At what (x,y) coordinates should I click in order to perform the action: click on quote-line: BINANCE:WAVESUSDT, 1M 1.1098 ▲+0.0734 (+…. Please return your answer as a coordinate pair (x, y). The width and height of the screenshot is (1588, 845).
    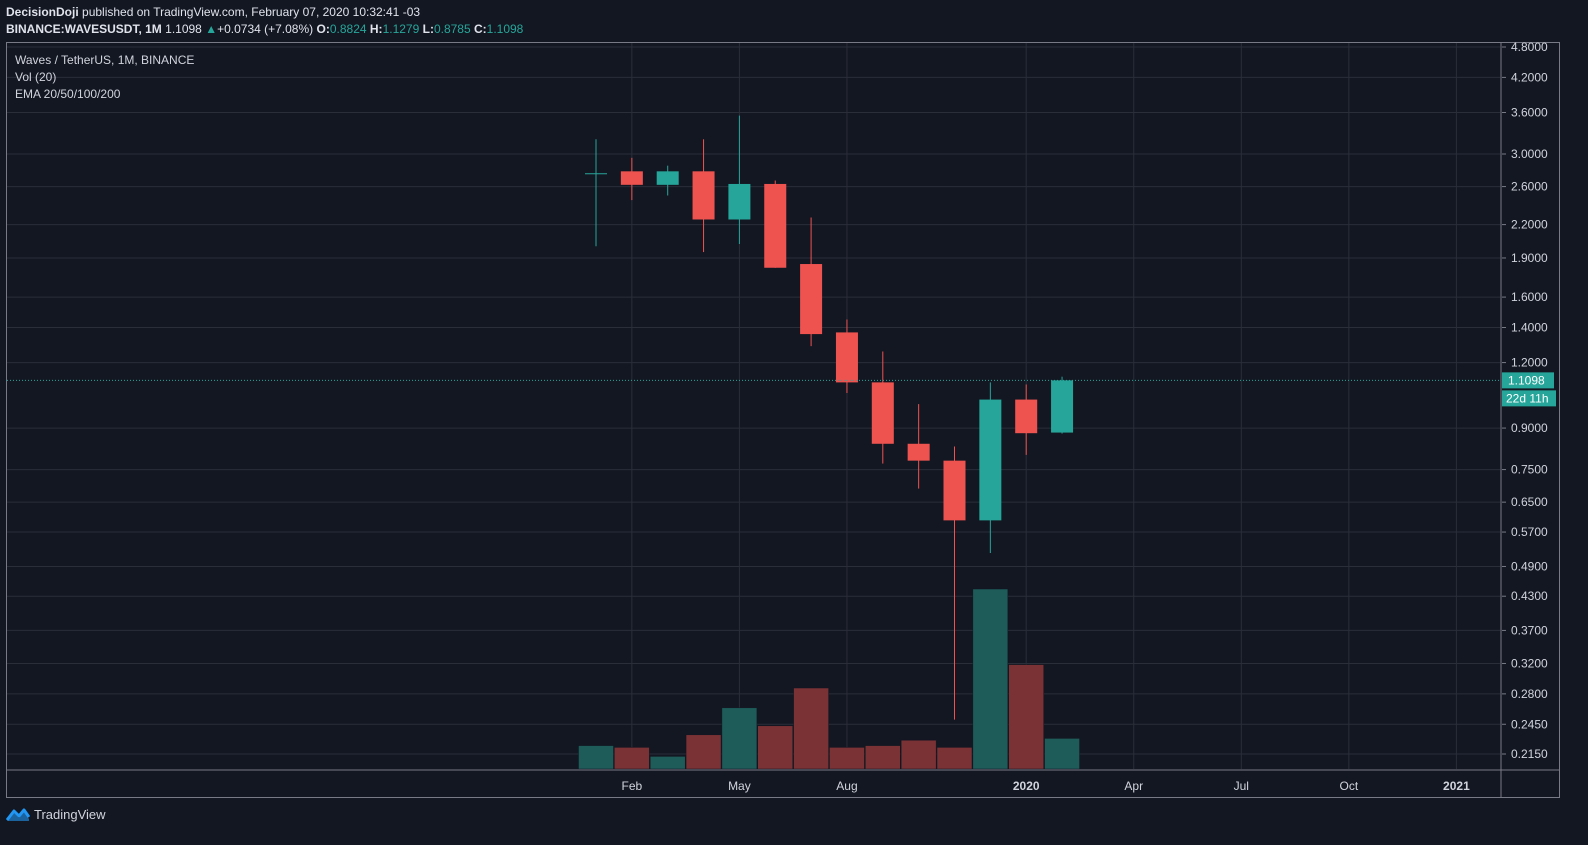
    Looking at the image, I should click on (264, 29).